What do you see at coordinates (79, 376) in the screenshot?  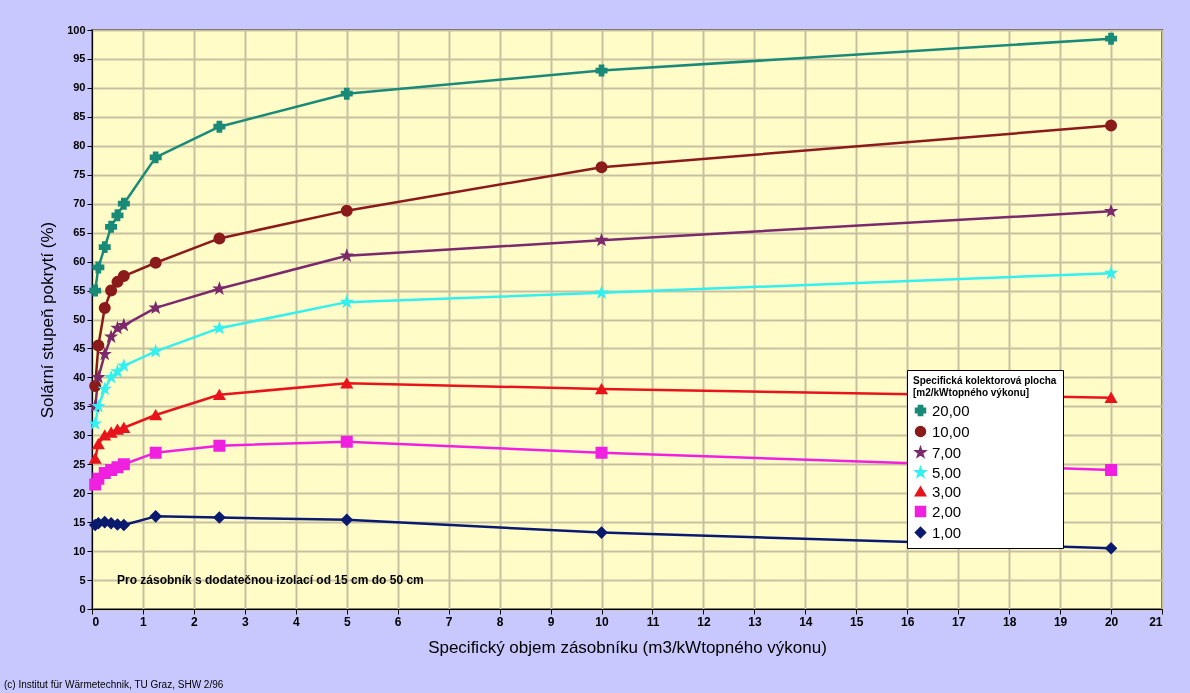 I see `y-tick-label: 40` at bounding box center [79, 376].